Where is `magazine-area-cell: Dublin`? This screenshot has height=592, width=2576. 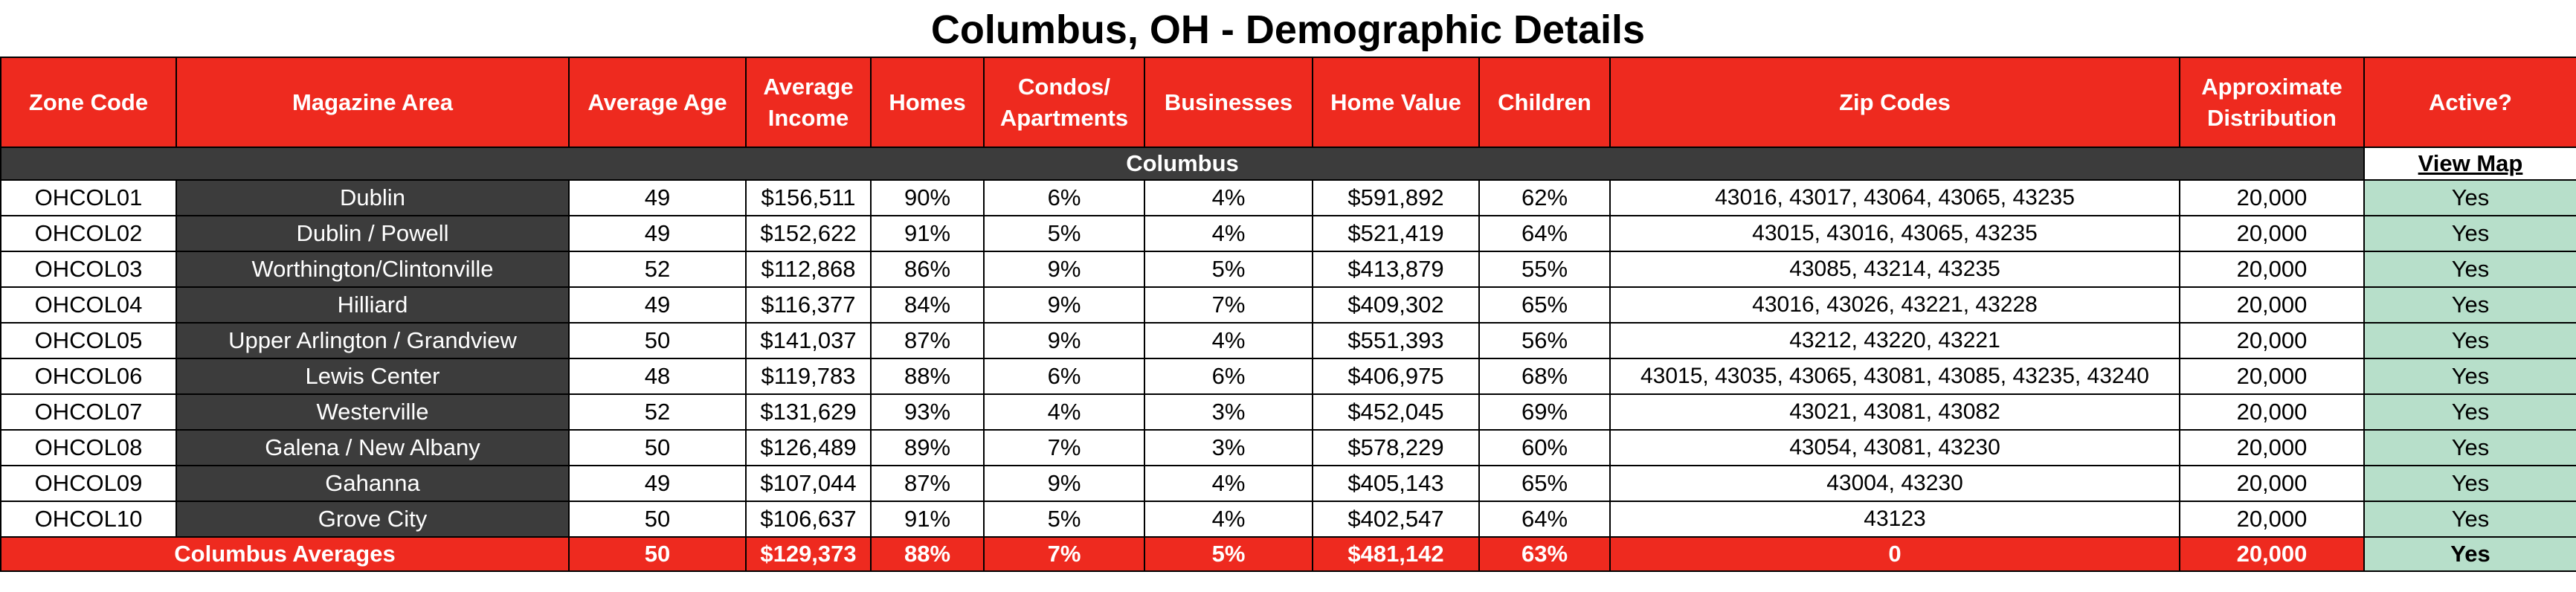 magazine-area-cell: Dublin is located at coordinates (373, 197).